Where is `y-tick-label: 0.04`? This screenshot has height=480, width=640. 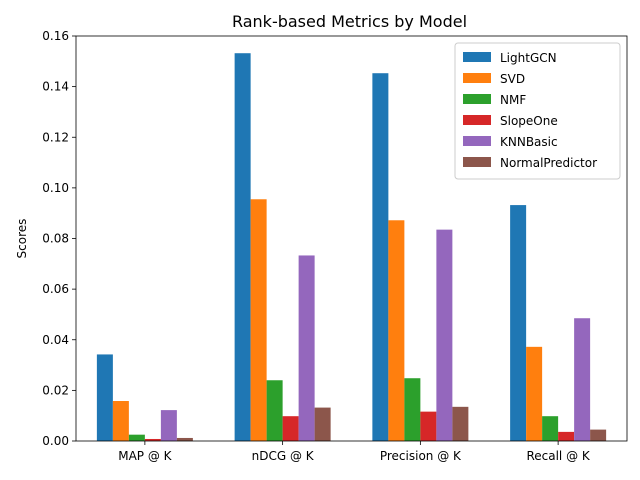
y-tick-label: 0.04 is located at coordinates (55, 340).